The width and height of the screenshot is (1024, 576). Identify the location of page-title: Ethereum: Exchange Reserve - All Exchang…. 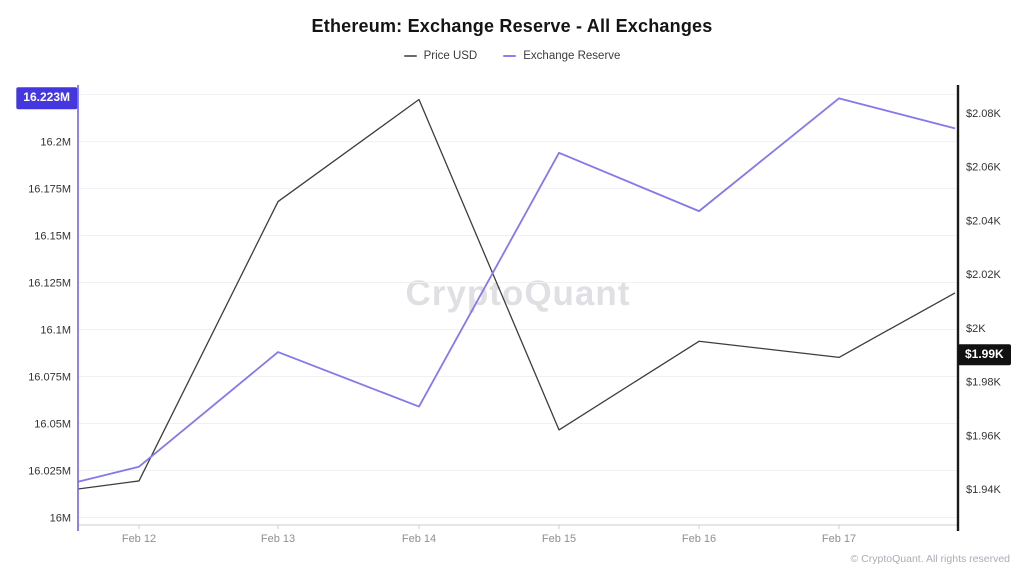
(512, 26).